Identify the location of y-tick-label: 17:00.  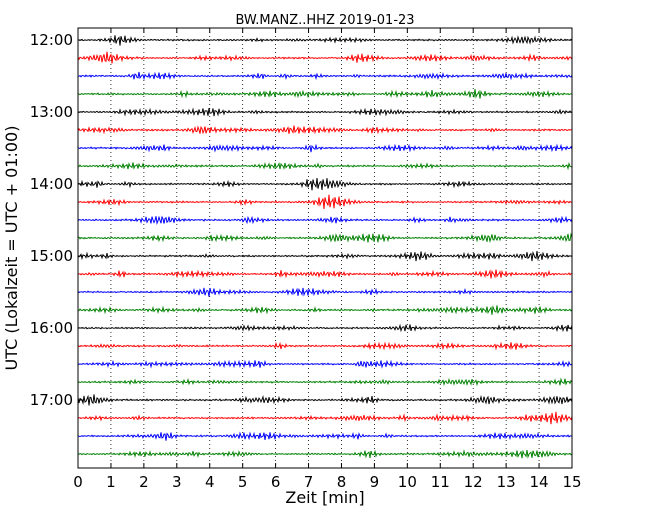
(51, 400).